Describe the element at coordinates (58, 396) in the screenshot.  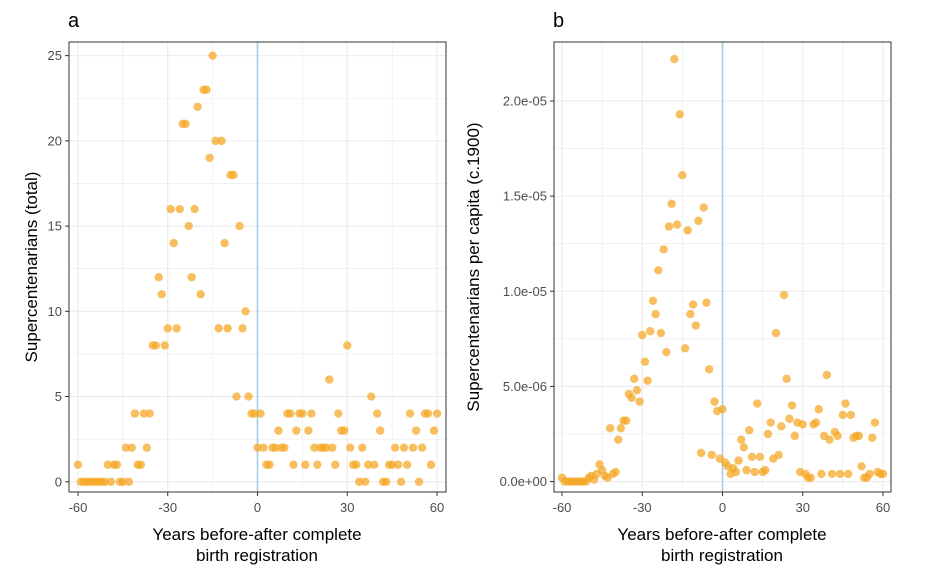
I see `panel-a-y-tick-label: 5` at that location.